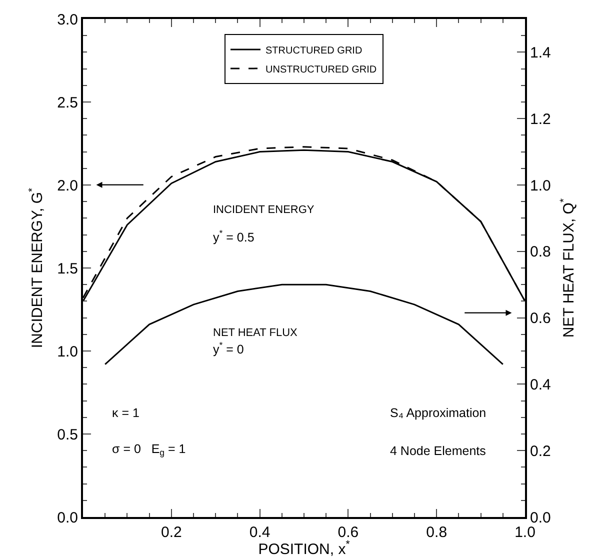 This screenshot has width=614, height=558. What do you see at coordinates (540, 53) in the screenshot?
I see `y2-tick-label: 1.4` at bounding box center [540, 53].